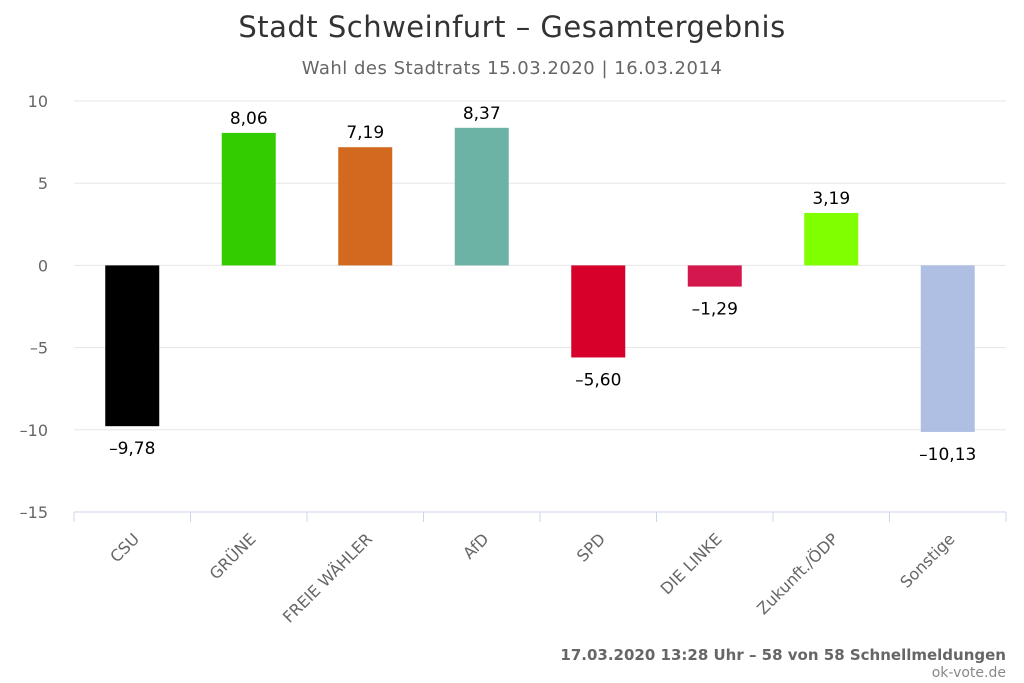 This screenshot has height=683, width=1024. Describe the element at coordinates (249, 119) in the screenshot. I see `data-label: 8,06` at that location.